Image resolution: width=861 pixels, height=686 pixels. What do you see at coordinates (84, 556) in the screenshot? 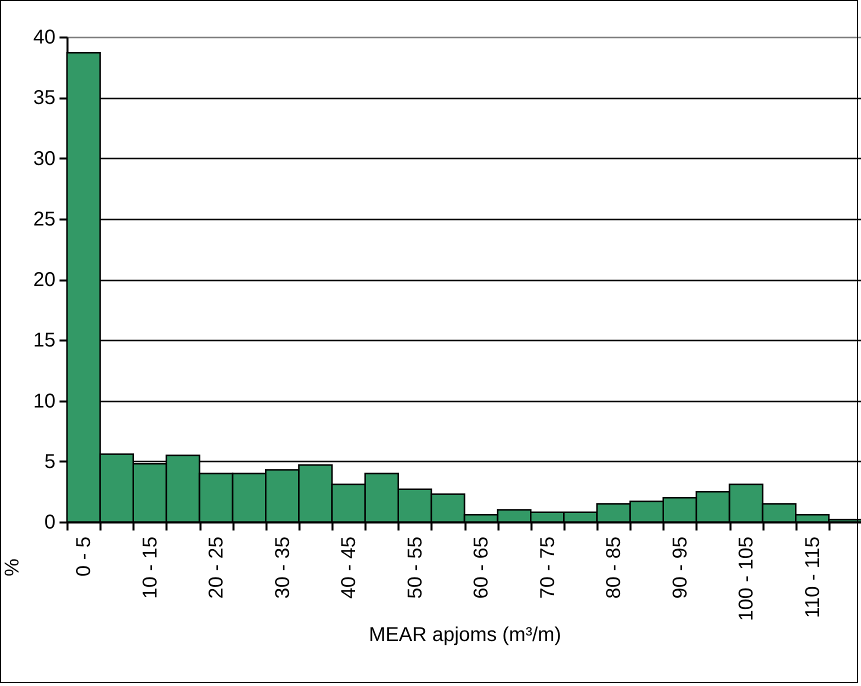
I see `x-tick-label: 0 - 5` at bounding box center [84, 556].